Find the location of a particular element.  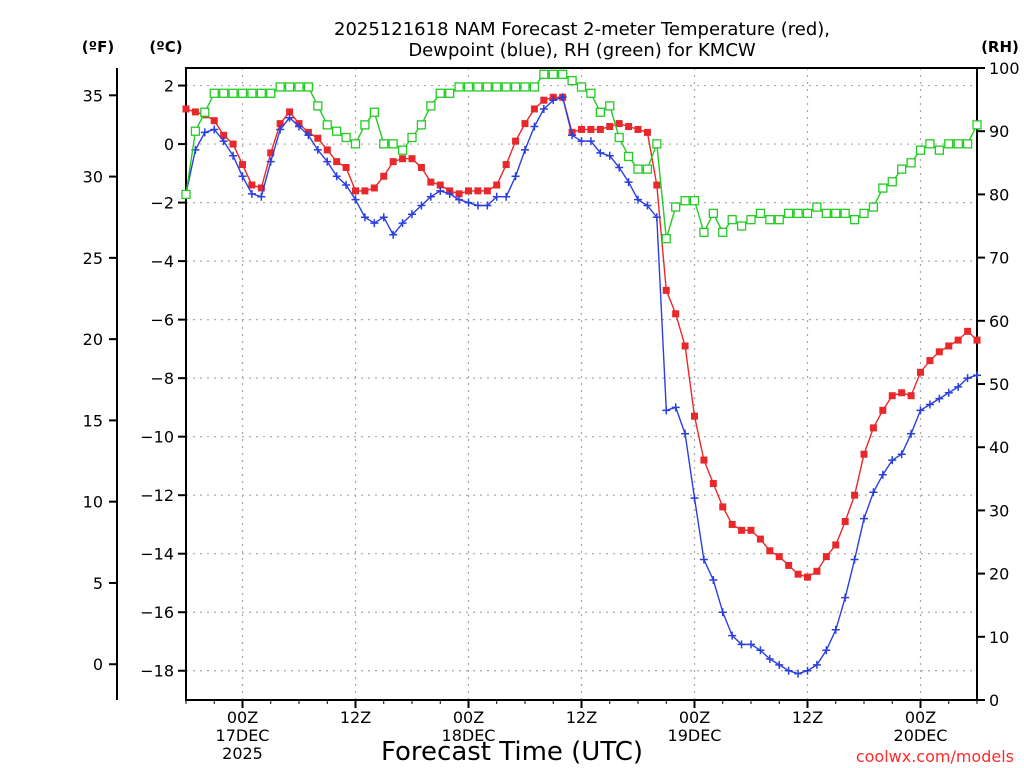

fahrenheit-tick-label: 20 is located at coordinates (93, 339).